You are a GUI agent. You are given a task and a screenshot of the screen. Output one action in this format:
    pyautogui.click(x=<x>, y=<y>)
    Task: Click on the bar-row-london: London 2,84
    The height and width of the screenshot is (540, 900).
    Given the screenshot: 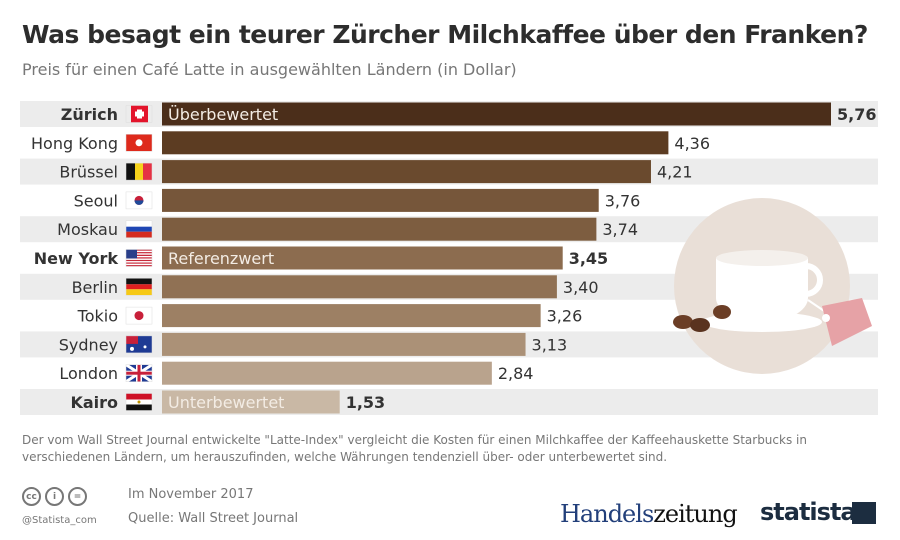 What is the action you would take?
    pyautogui.click(x=296, y=373)
    